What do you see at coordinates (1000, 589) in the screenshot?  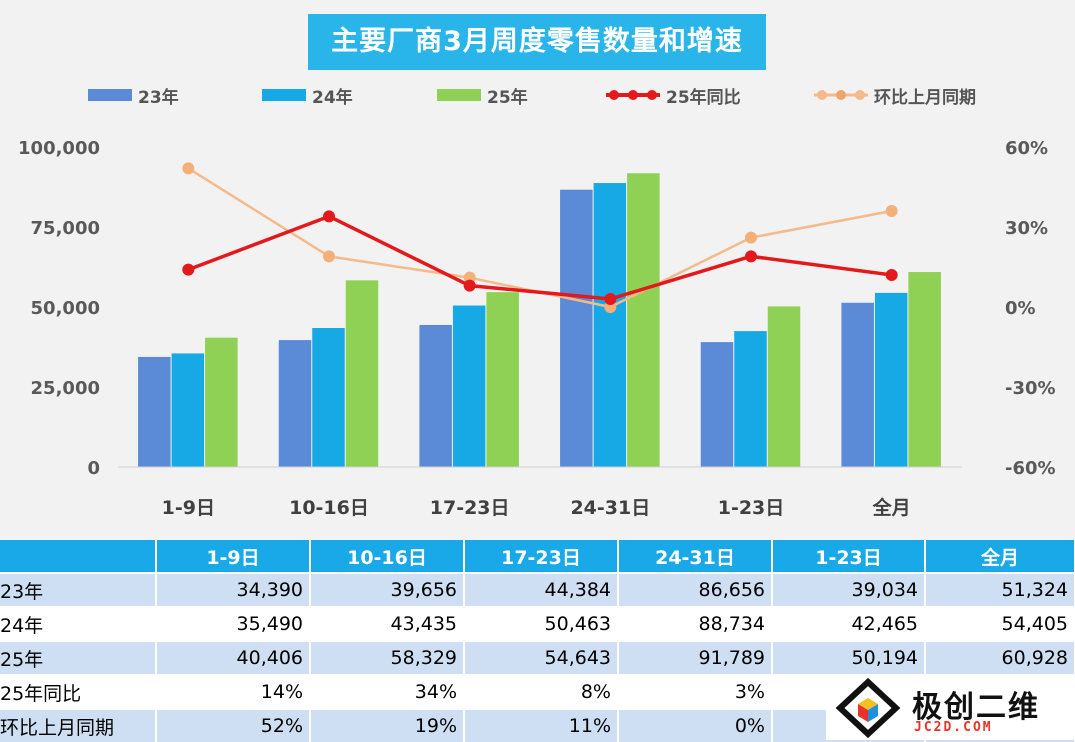 I see `table-cell: 51,324` at bounding box center [1000, 589].